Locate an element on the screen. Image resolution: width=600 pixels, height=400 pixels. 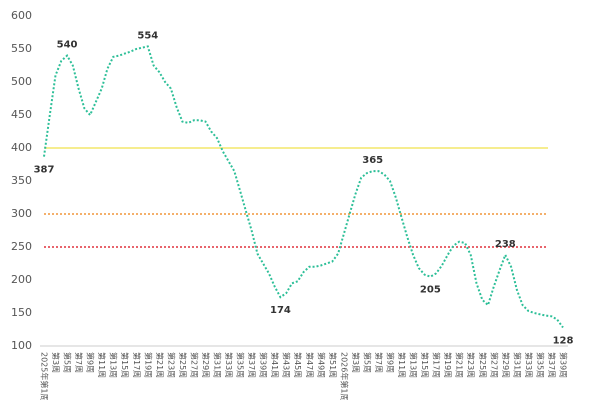
x-tick-label: 2025年第1周 is located at coordinates (45, 376).